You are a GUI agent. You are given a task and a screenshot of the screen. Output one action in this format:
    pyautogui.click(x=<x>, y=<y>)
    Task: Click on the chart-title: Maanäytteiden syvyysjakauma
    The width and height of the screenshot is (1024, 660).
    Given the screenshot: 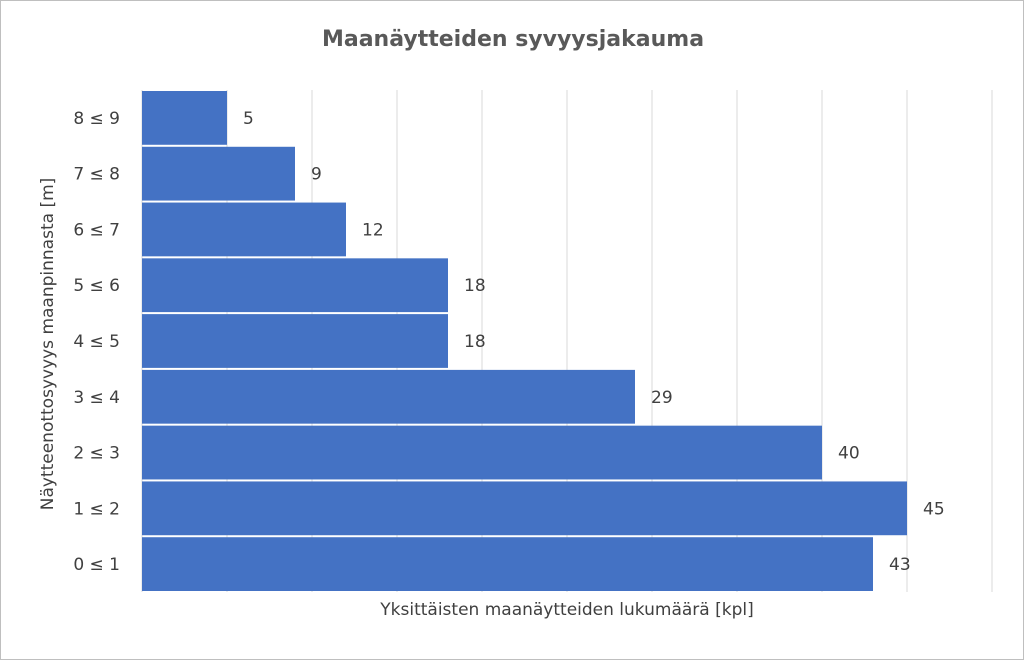 What is the action you would take?
    pyautogui.click(x=513, y=39)
    